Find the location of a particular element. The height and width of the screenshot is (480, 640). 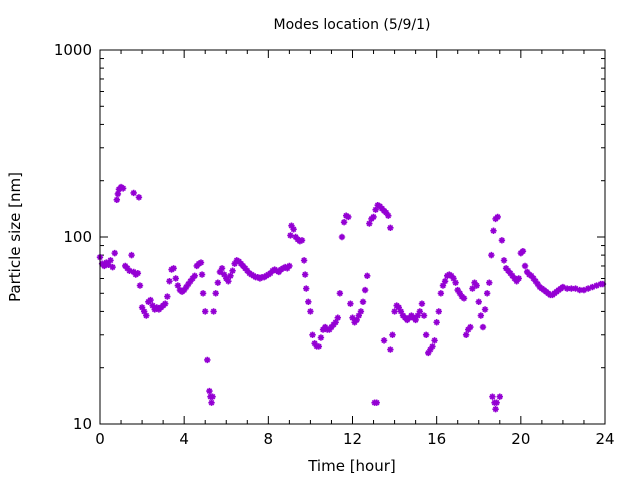

x-tick-label: 0 is located at coordinates (100, 439).